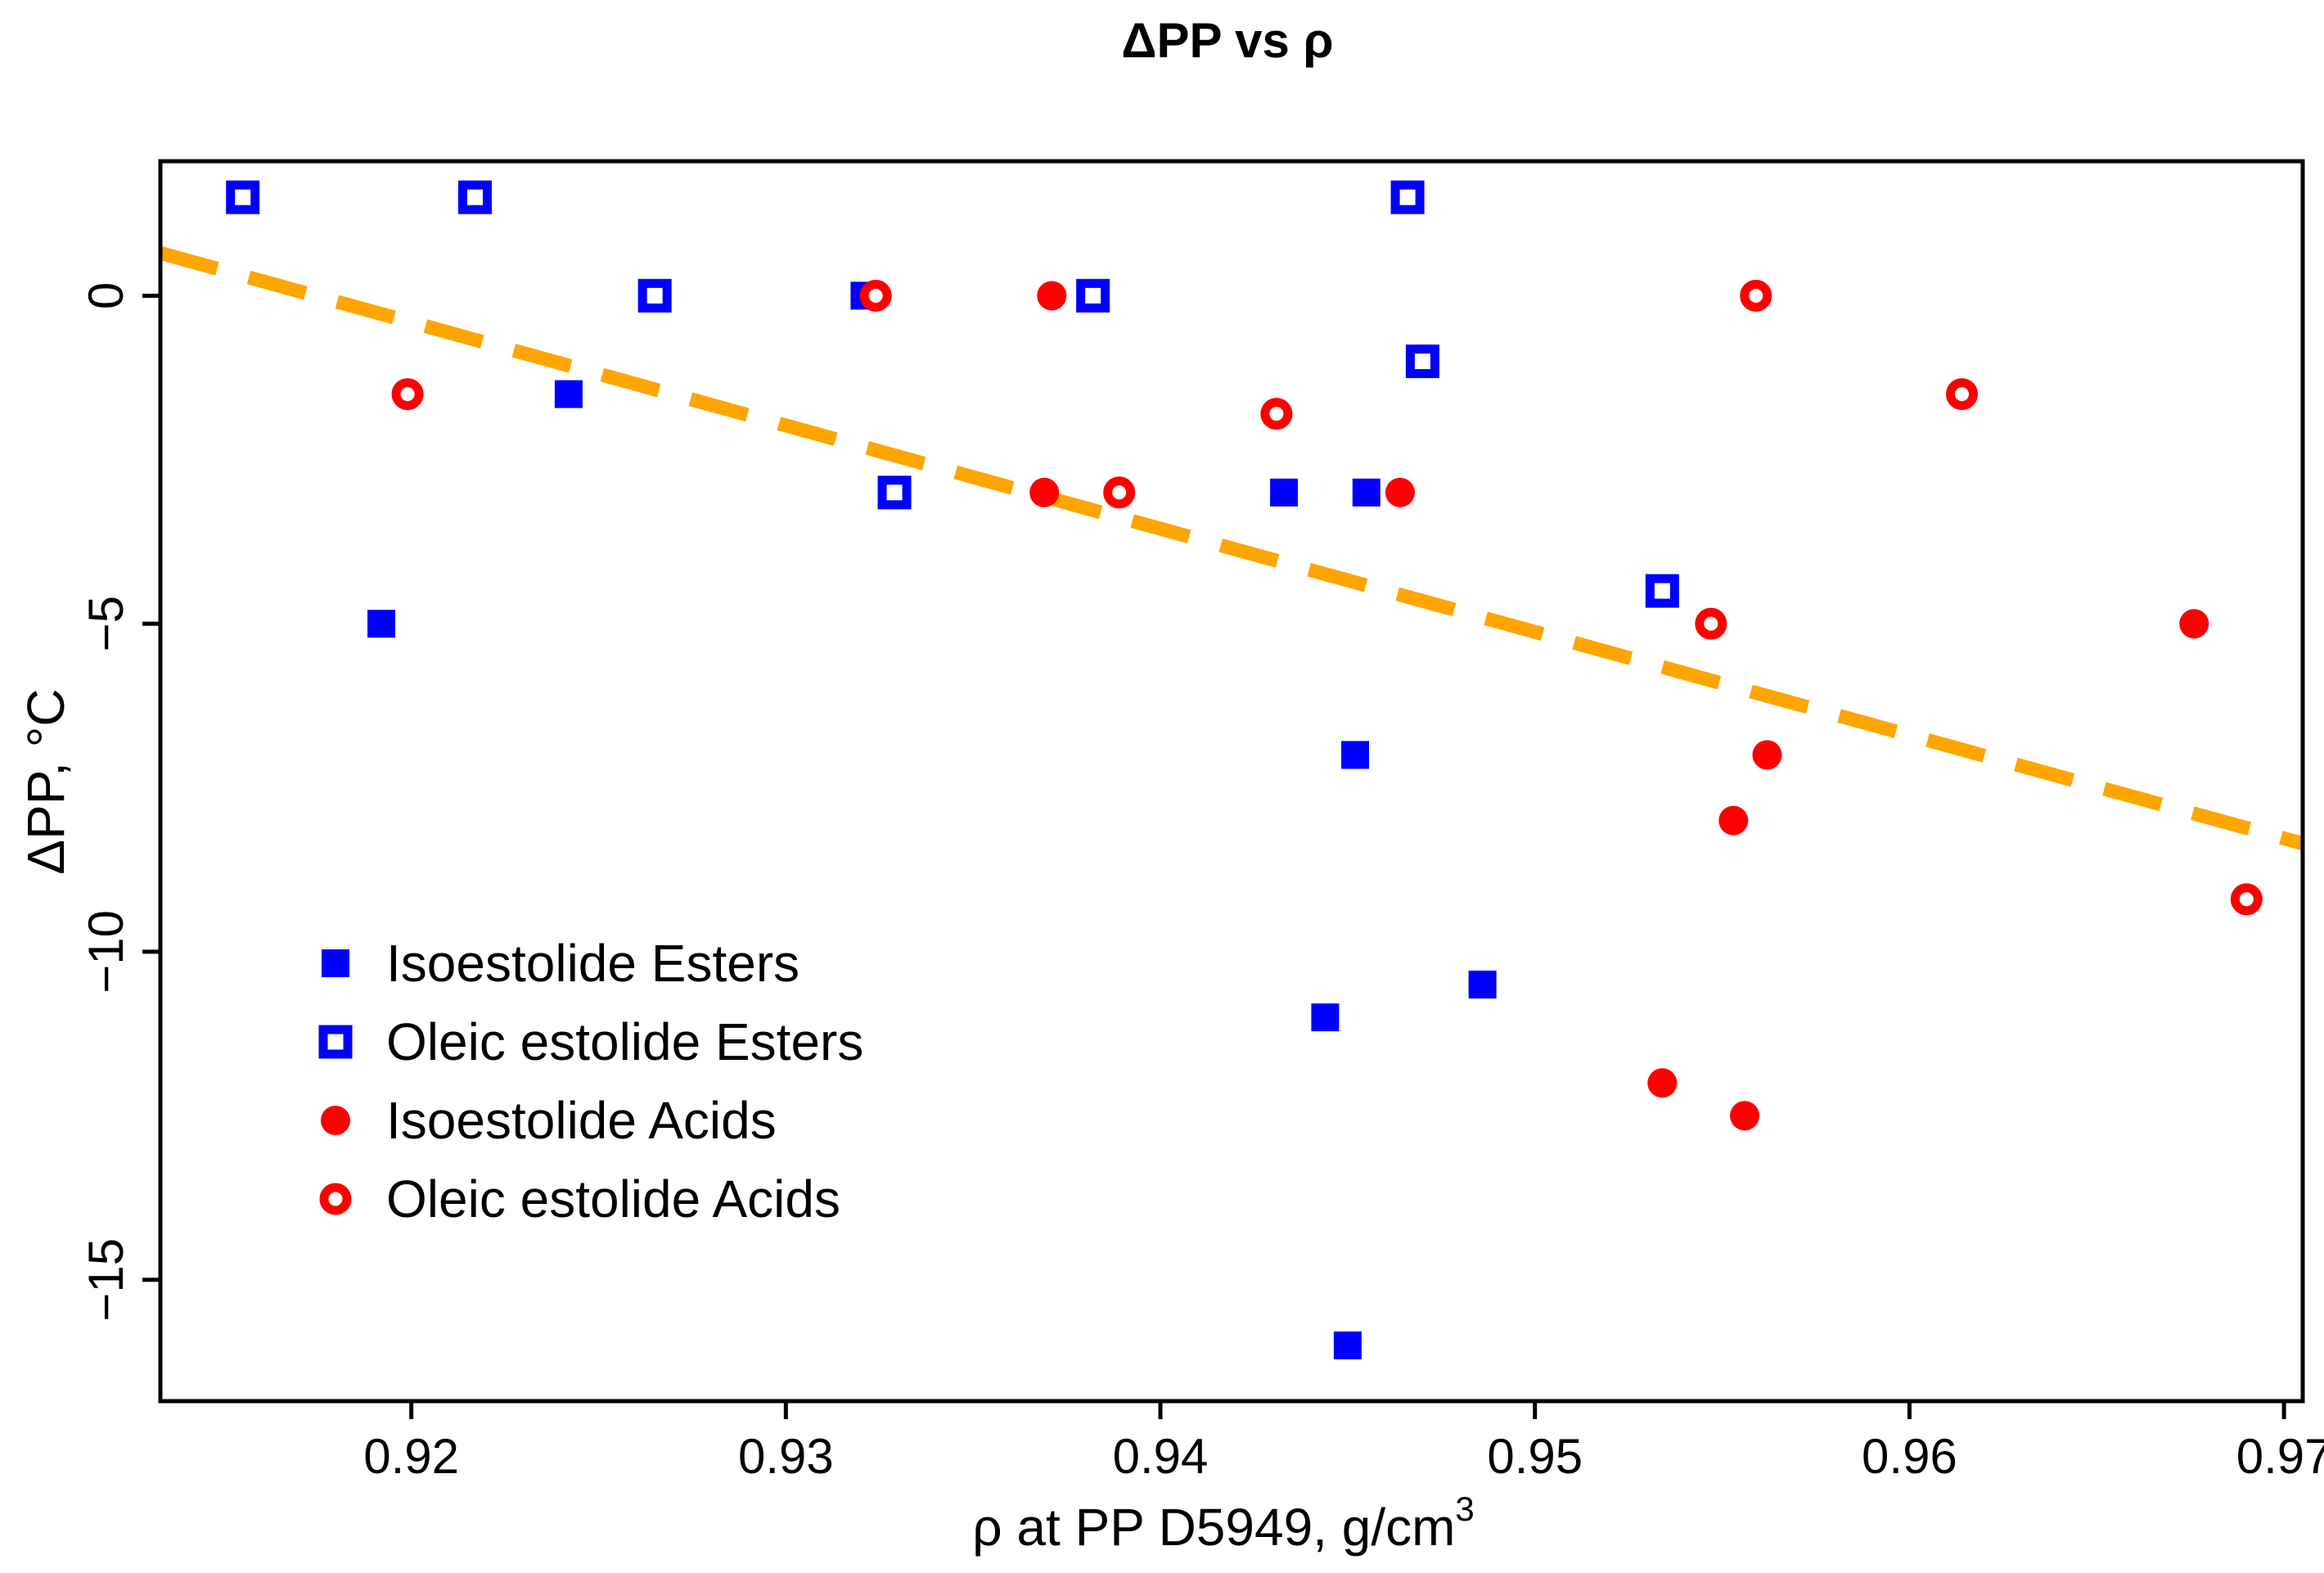  Describe the element at coordinates (582, 1120) in the screenshot. I see `legend-label: Isoestolide Acids` at that location.